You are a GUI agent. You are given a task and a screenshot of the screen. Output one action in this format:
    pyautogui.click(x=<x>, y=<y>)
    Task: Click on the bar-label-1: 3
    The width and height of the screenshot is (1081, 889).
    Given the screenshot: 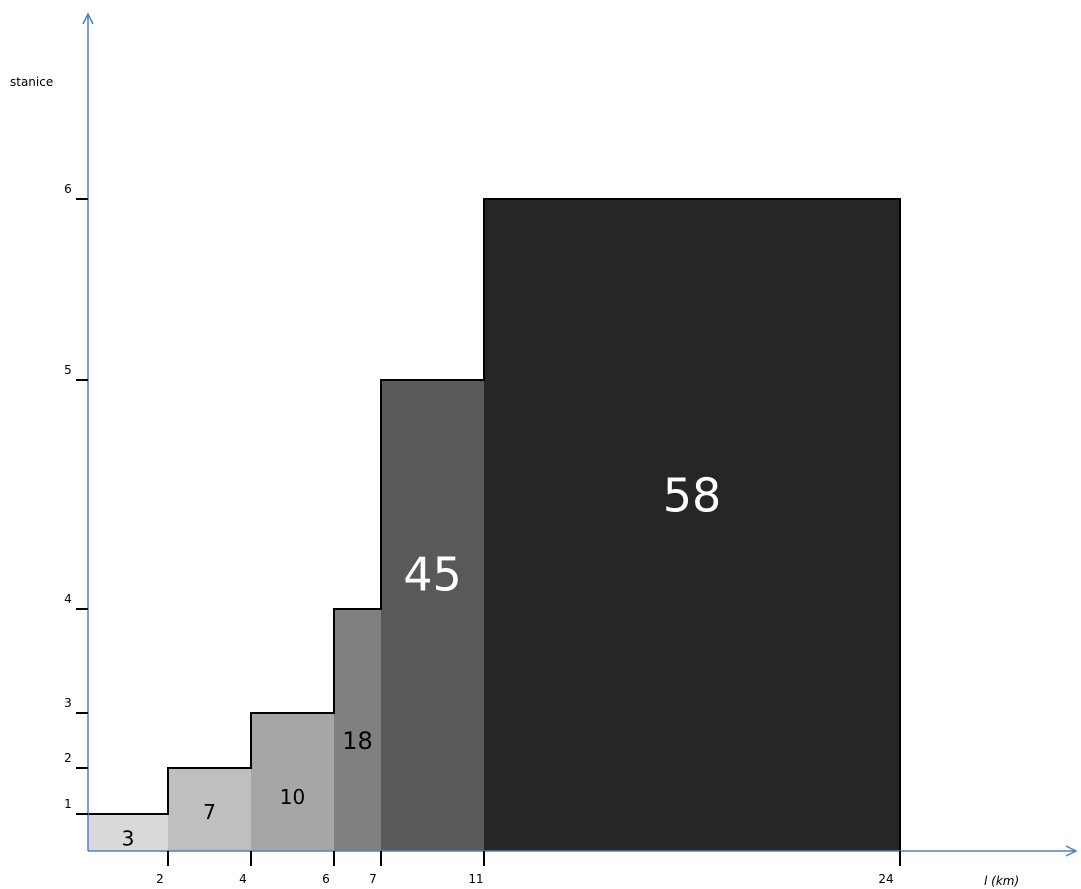 What is the action you would take?
    pyautogui.click(x=128, y=838)
    